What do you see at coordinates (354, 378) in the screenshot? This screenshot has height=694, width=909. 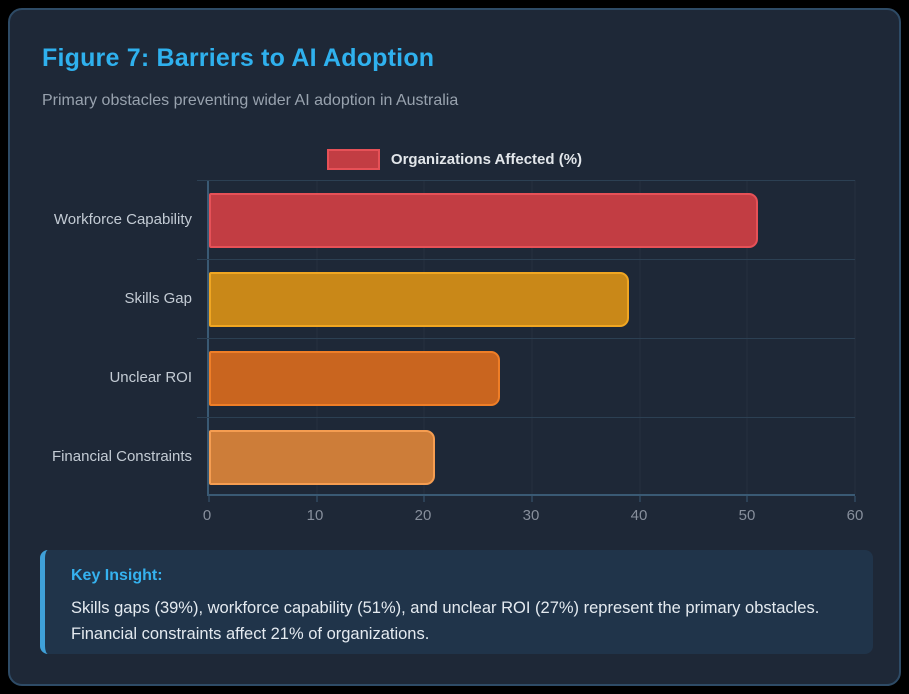 I see `bar-unclear-roi` at bounding box center [354, 378].